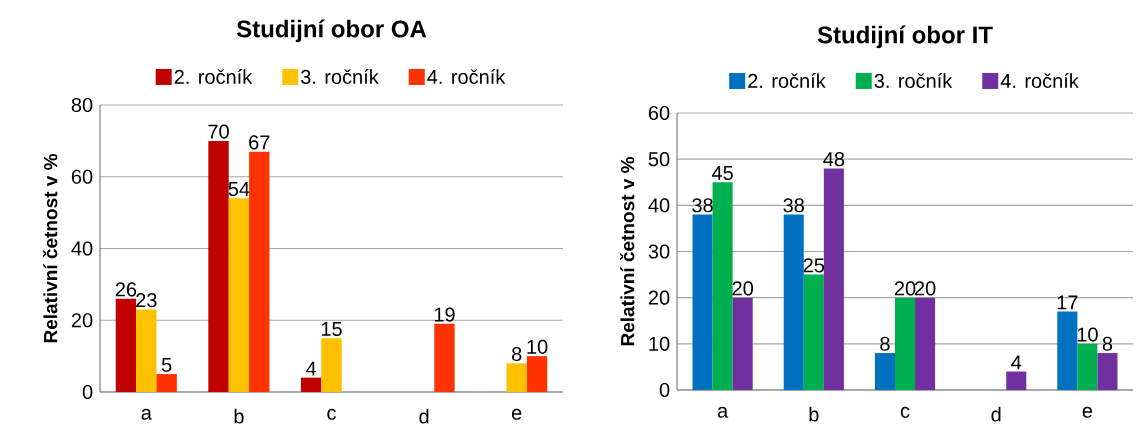  I want to click on data-label: 70, so click(218, 131).